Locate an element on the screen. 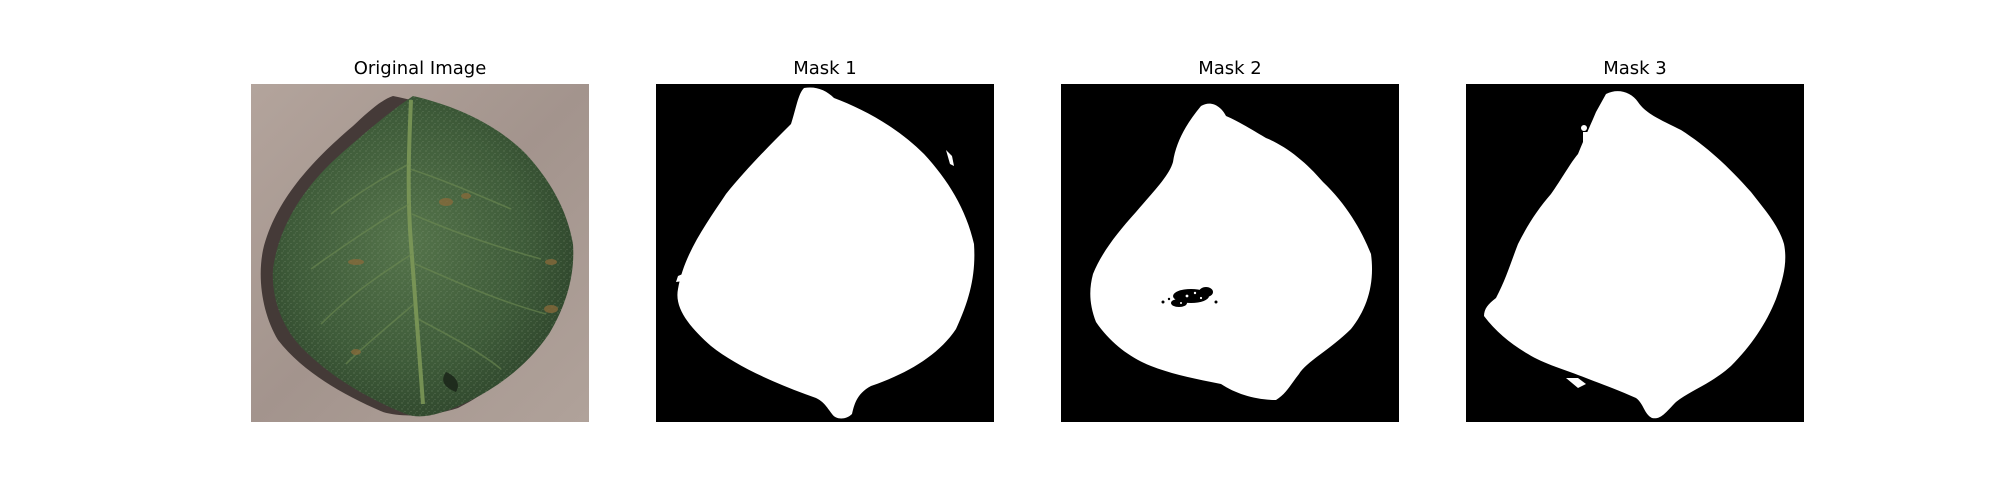  panel-title: Mask 1 is located at coordinates (825, 68).